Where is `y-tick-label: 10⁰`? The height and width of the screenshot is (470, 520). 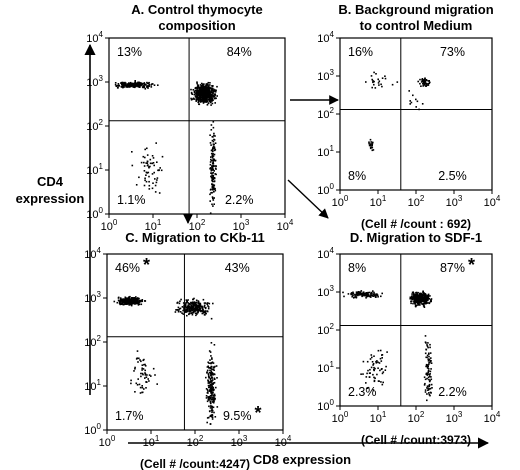
y-tick-label: 10⁰ is located at coordinates (325, 405).